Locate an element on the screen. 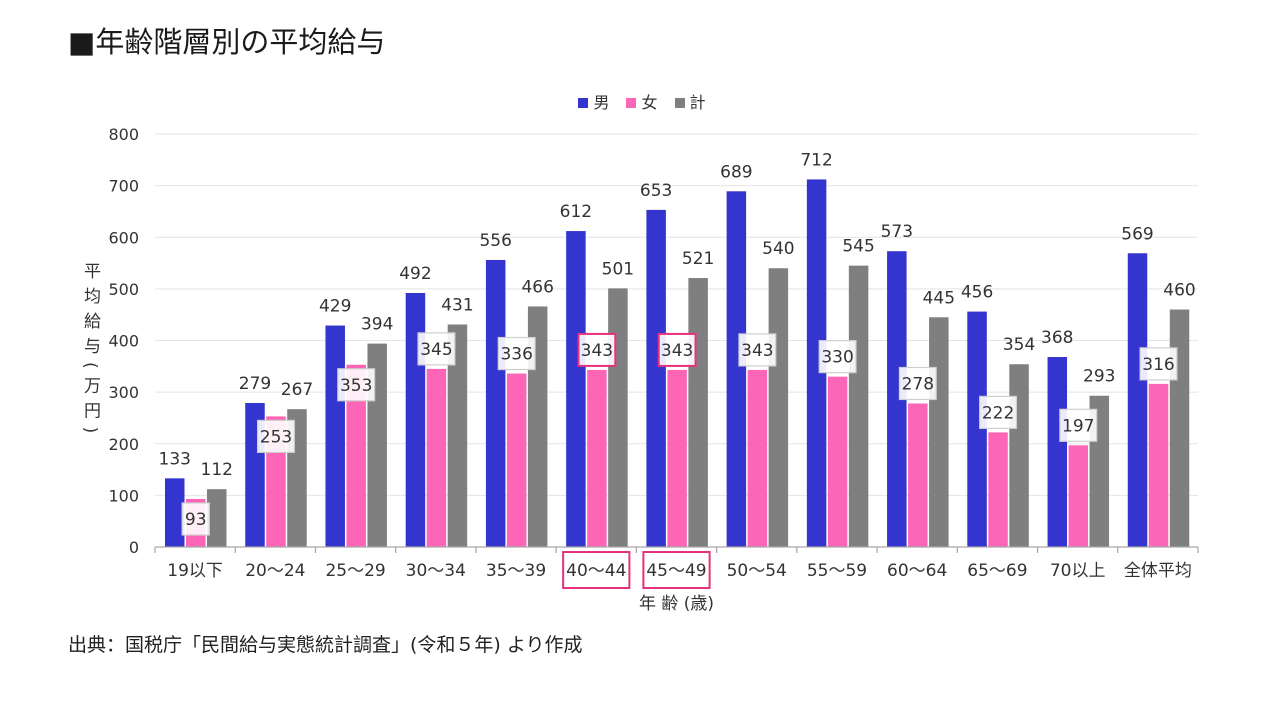 The height and width of the screenshot is (720, 1280). data-label-female: 222 is located at coordinates (998, 413).